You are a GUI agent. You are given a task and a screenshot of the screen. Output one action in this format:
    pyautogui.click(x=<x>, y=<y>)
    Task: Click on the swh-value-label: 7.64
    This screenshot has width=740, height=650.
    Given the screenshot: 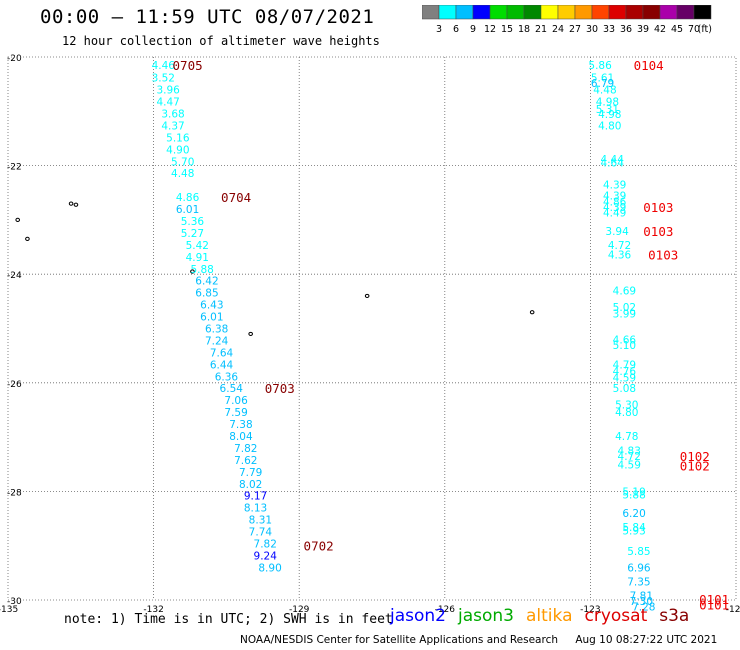 What is the action you would take?
    pyautogui.click(x=222, y=353)
    